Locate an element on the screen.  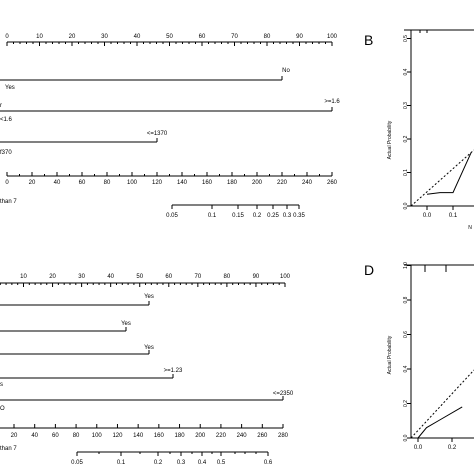
points-tick-label-c: 50 is located at coordinates (139, 277).